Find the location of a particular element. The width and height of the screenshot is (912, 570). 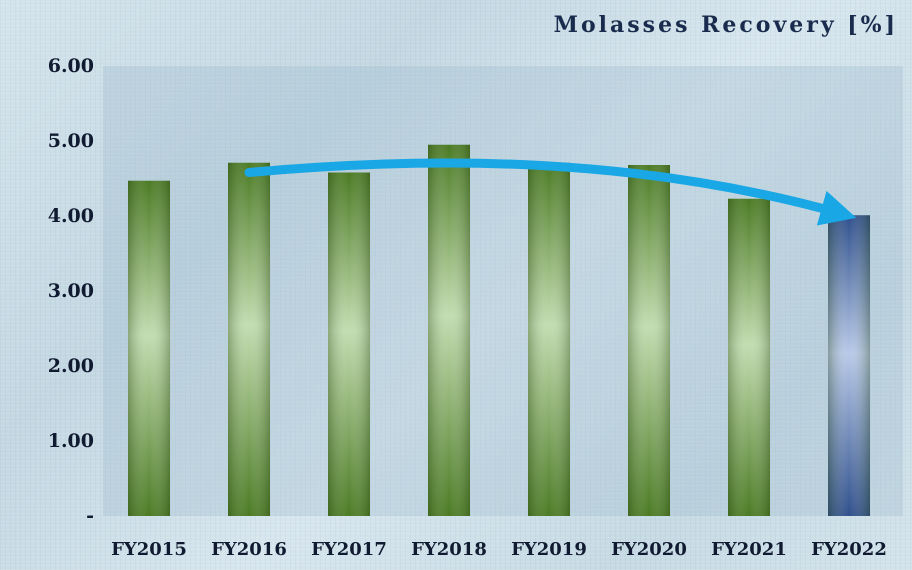

x-tick-label: FY2019 is located at coordinates (549, 549).